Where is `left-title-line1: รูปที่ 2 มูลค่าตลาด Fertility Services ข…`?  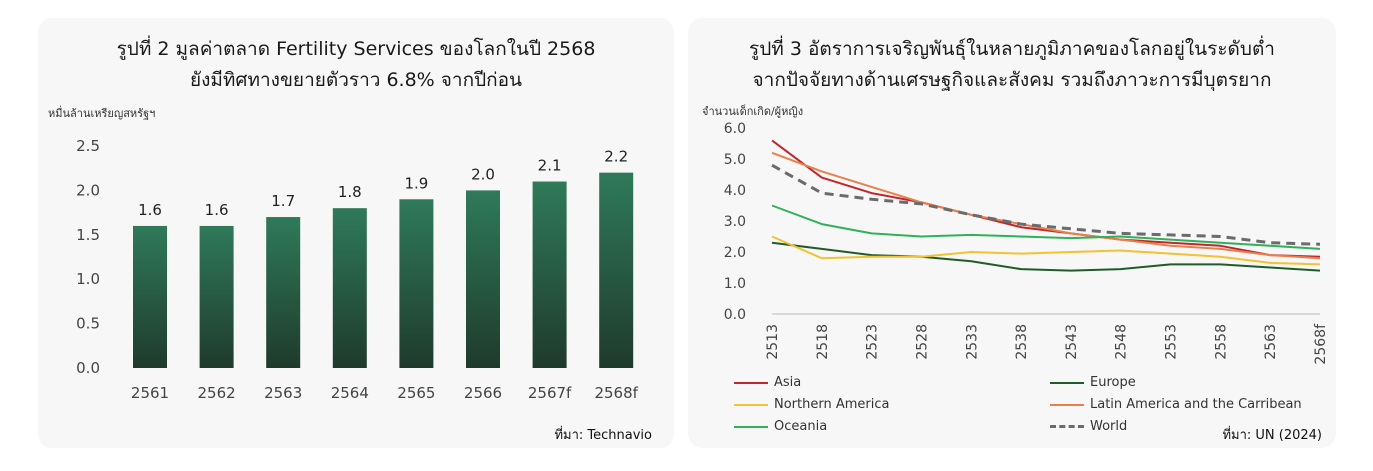 left-title-line1: รูปที่ 2 มูลค่าตลาด Fertility Services ข… is located at coordinates (356, 49).